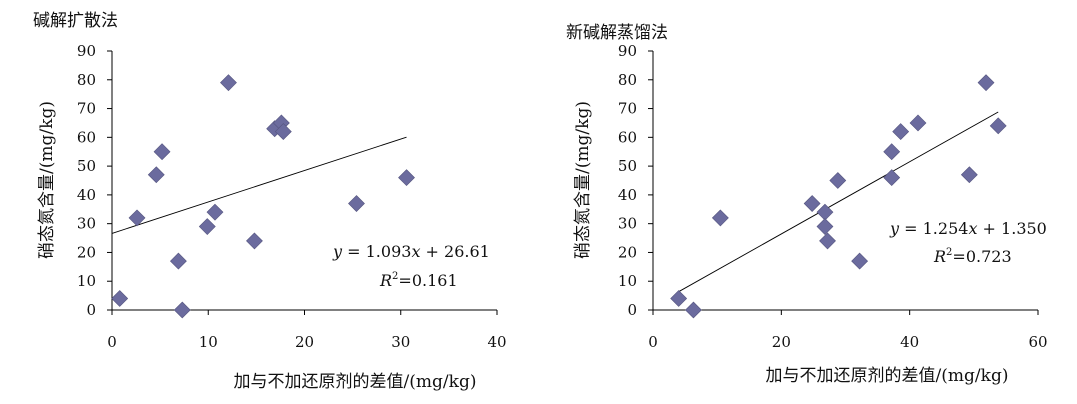 This screenshot has width=1077, height=404. I want to click on chart-2-eq-intercept: + 1.350, so click(1011, 228).